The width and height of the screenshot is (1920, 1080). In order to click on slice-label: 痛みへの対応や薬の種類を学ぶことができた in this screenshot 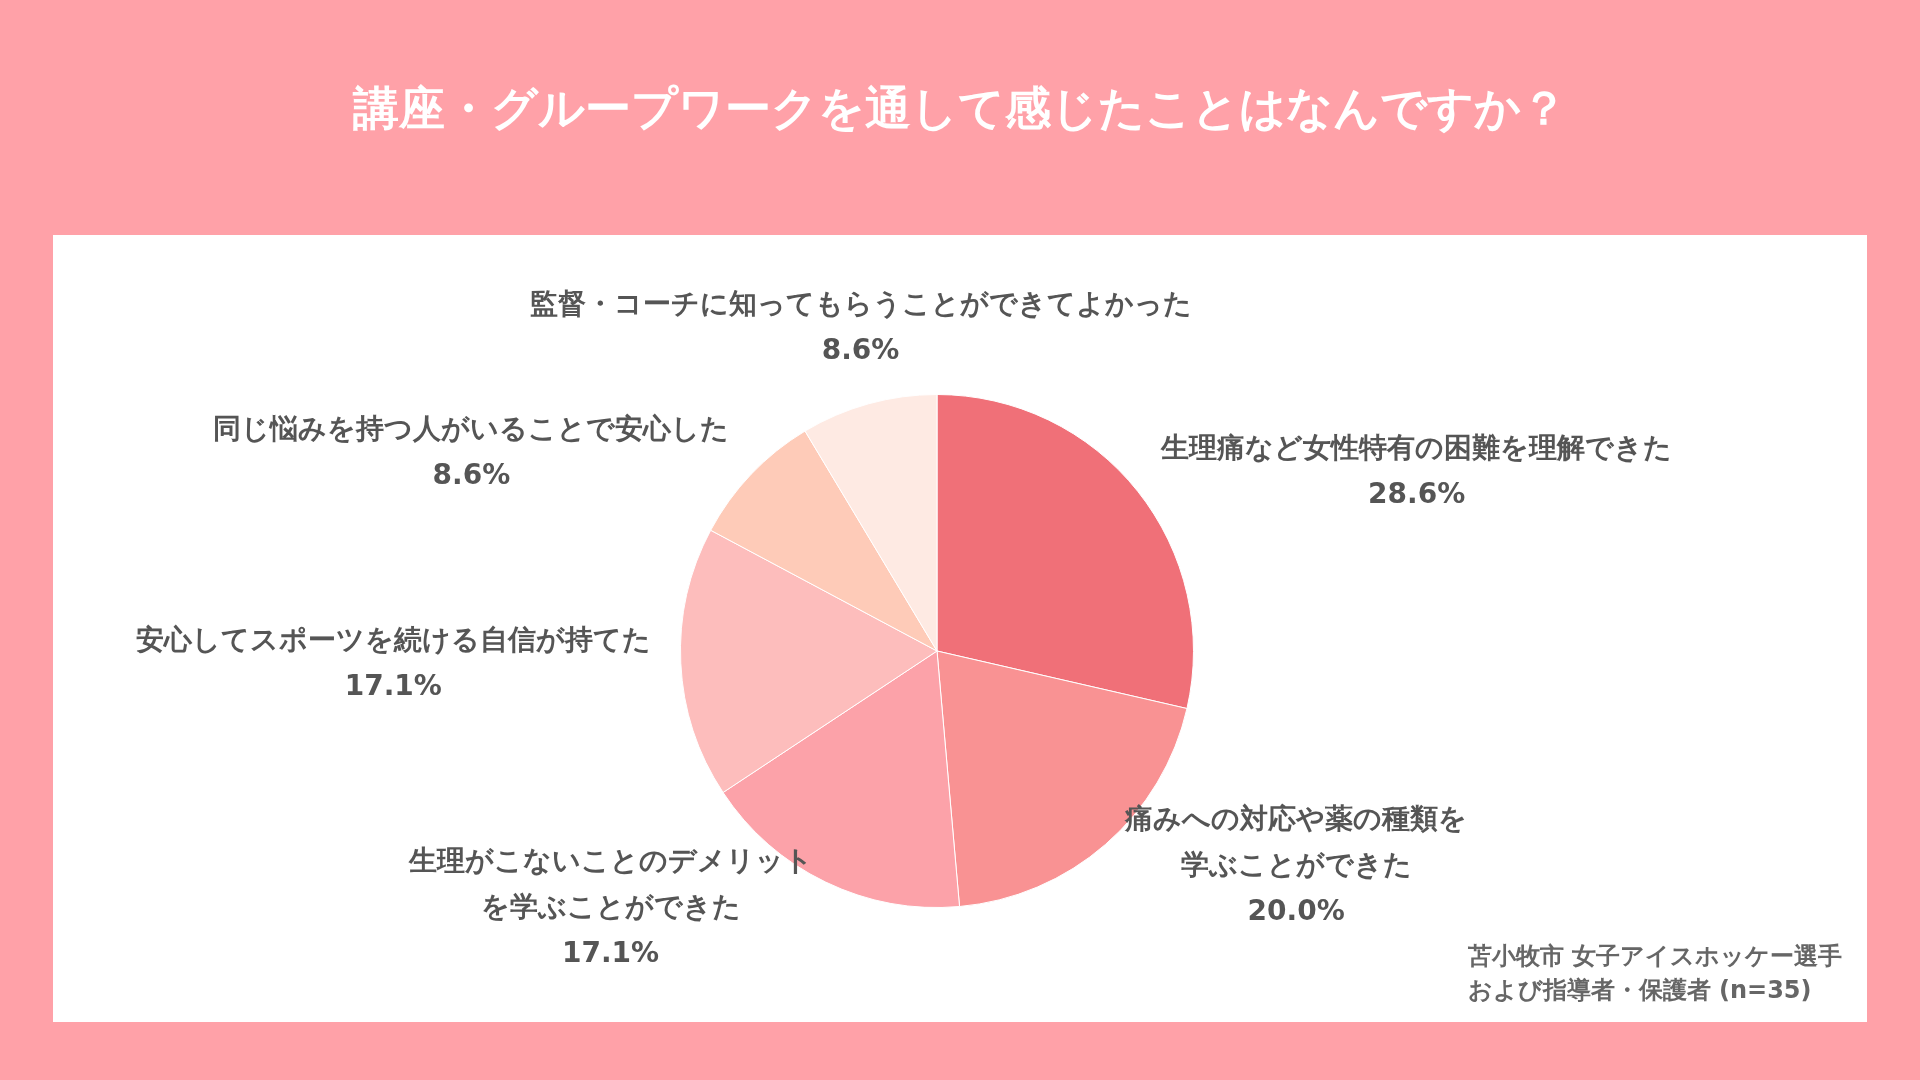, I will do `click(1296, 842)`.